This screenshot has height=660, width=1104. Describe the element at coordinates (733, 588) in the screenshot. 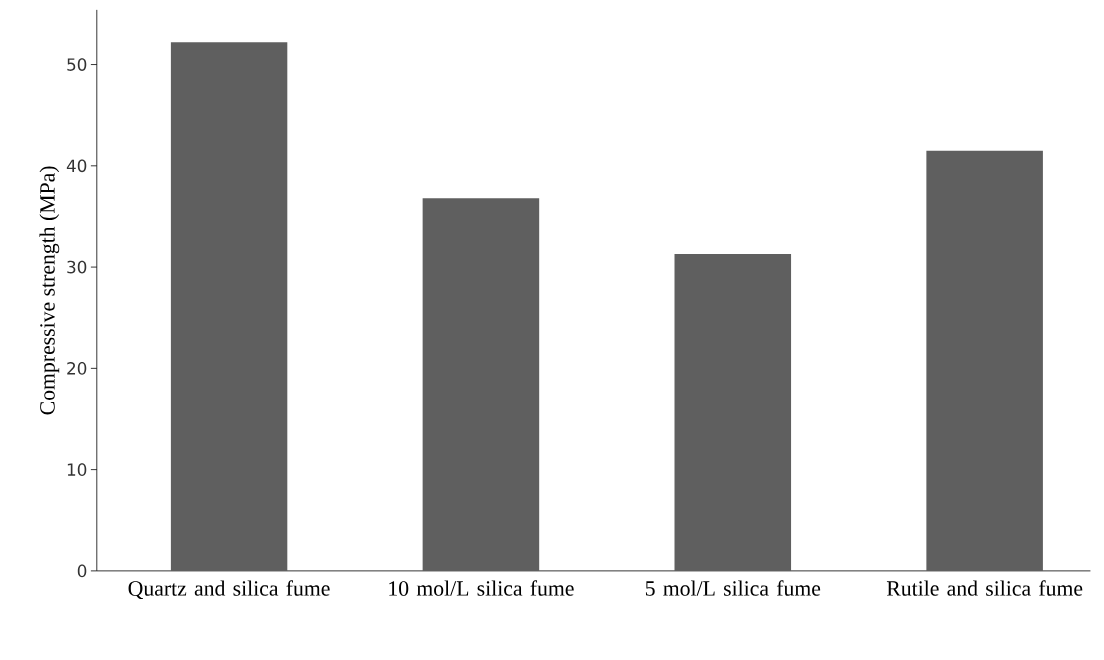

I see `x-tick-label: 5 mol/L silica fume` at that location.